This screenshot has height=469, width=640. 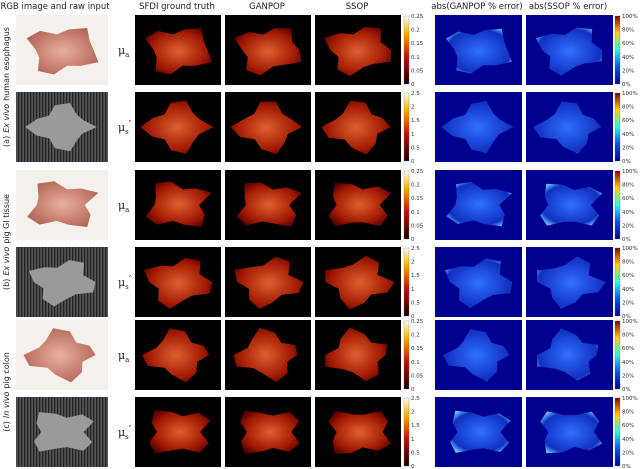 What do you see at coordinates (125, 432) in the screenshot?
I see `param-label: μs′` at bounding box center [125, 432].